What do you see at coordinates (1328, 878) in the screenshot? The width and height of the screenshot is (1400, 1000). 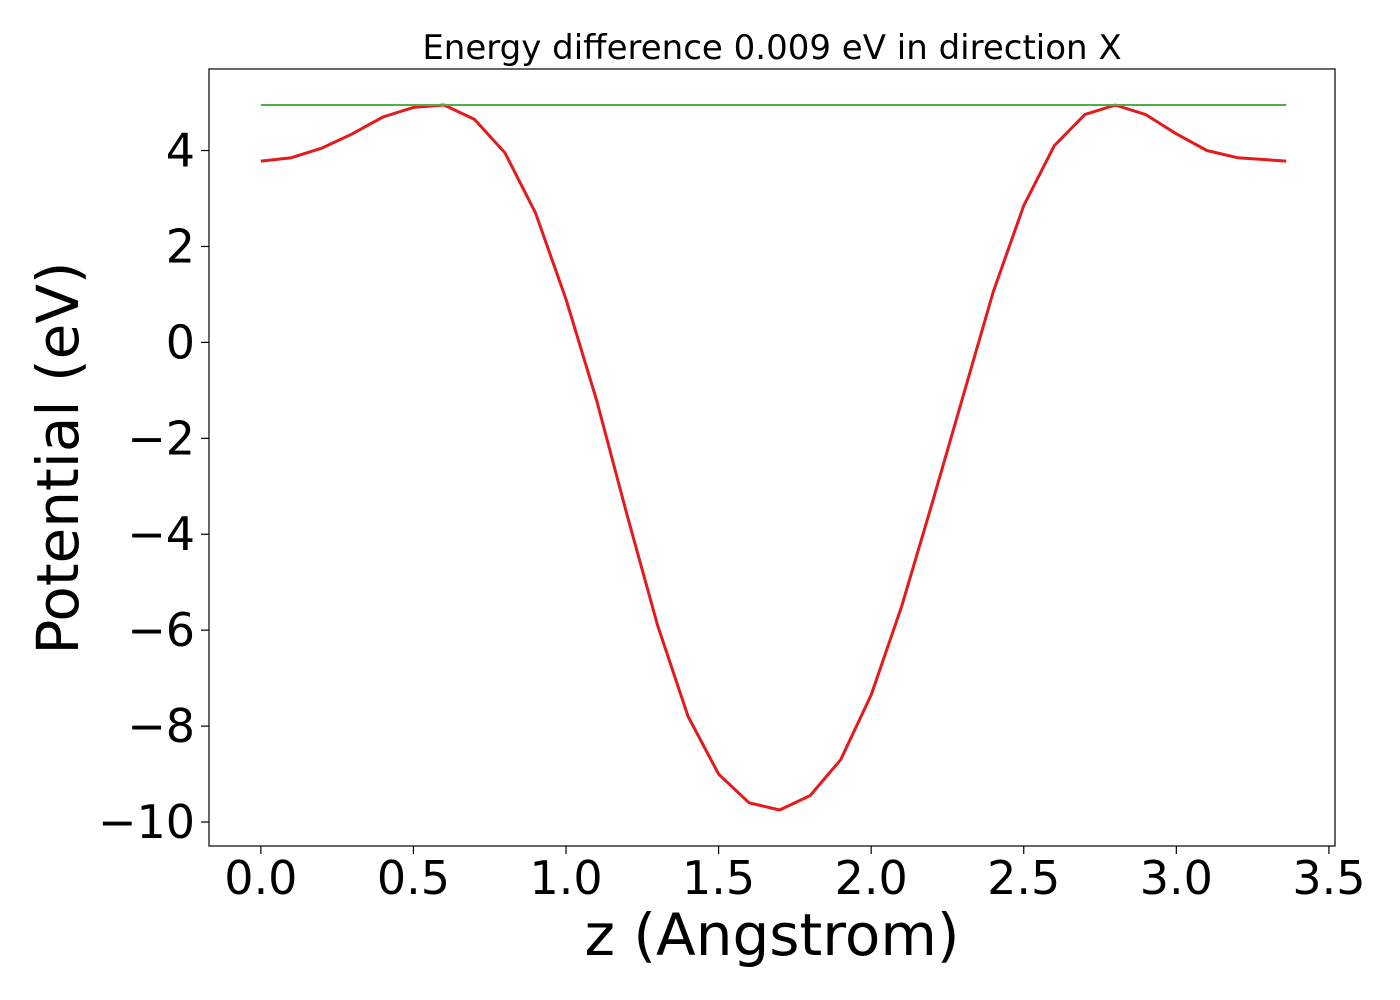 I see `x-tick-label: 3.5` at bounding box center [1328, 878].